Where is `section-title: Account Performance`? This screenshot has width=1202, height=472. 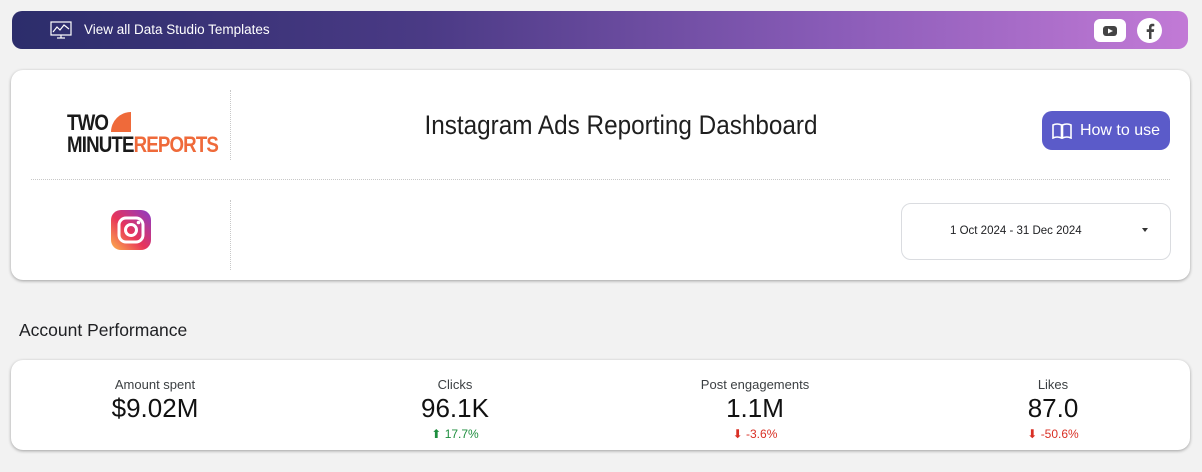
section-title: Account Performance is located at coordinates (103, 330).